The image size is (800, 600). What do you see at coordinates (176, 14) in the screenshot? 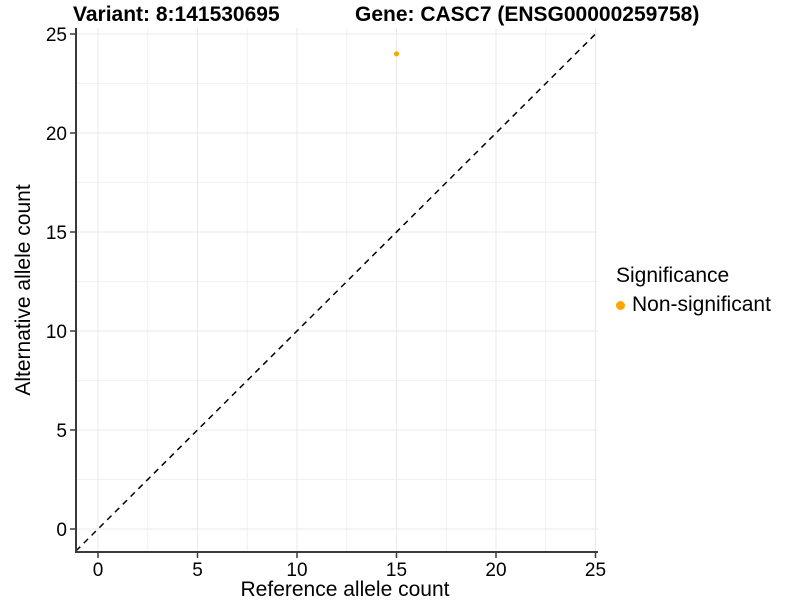
I see `plot-title-variant: Variant: 8:141530695` at bounding box center [176, 14].